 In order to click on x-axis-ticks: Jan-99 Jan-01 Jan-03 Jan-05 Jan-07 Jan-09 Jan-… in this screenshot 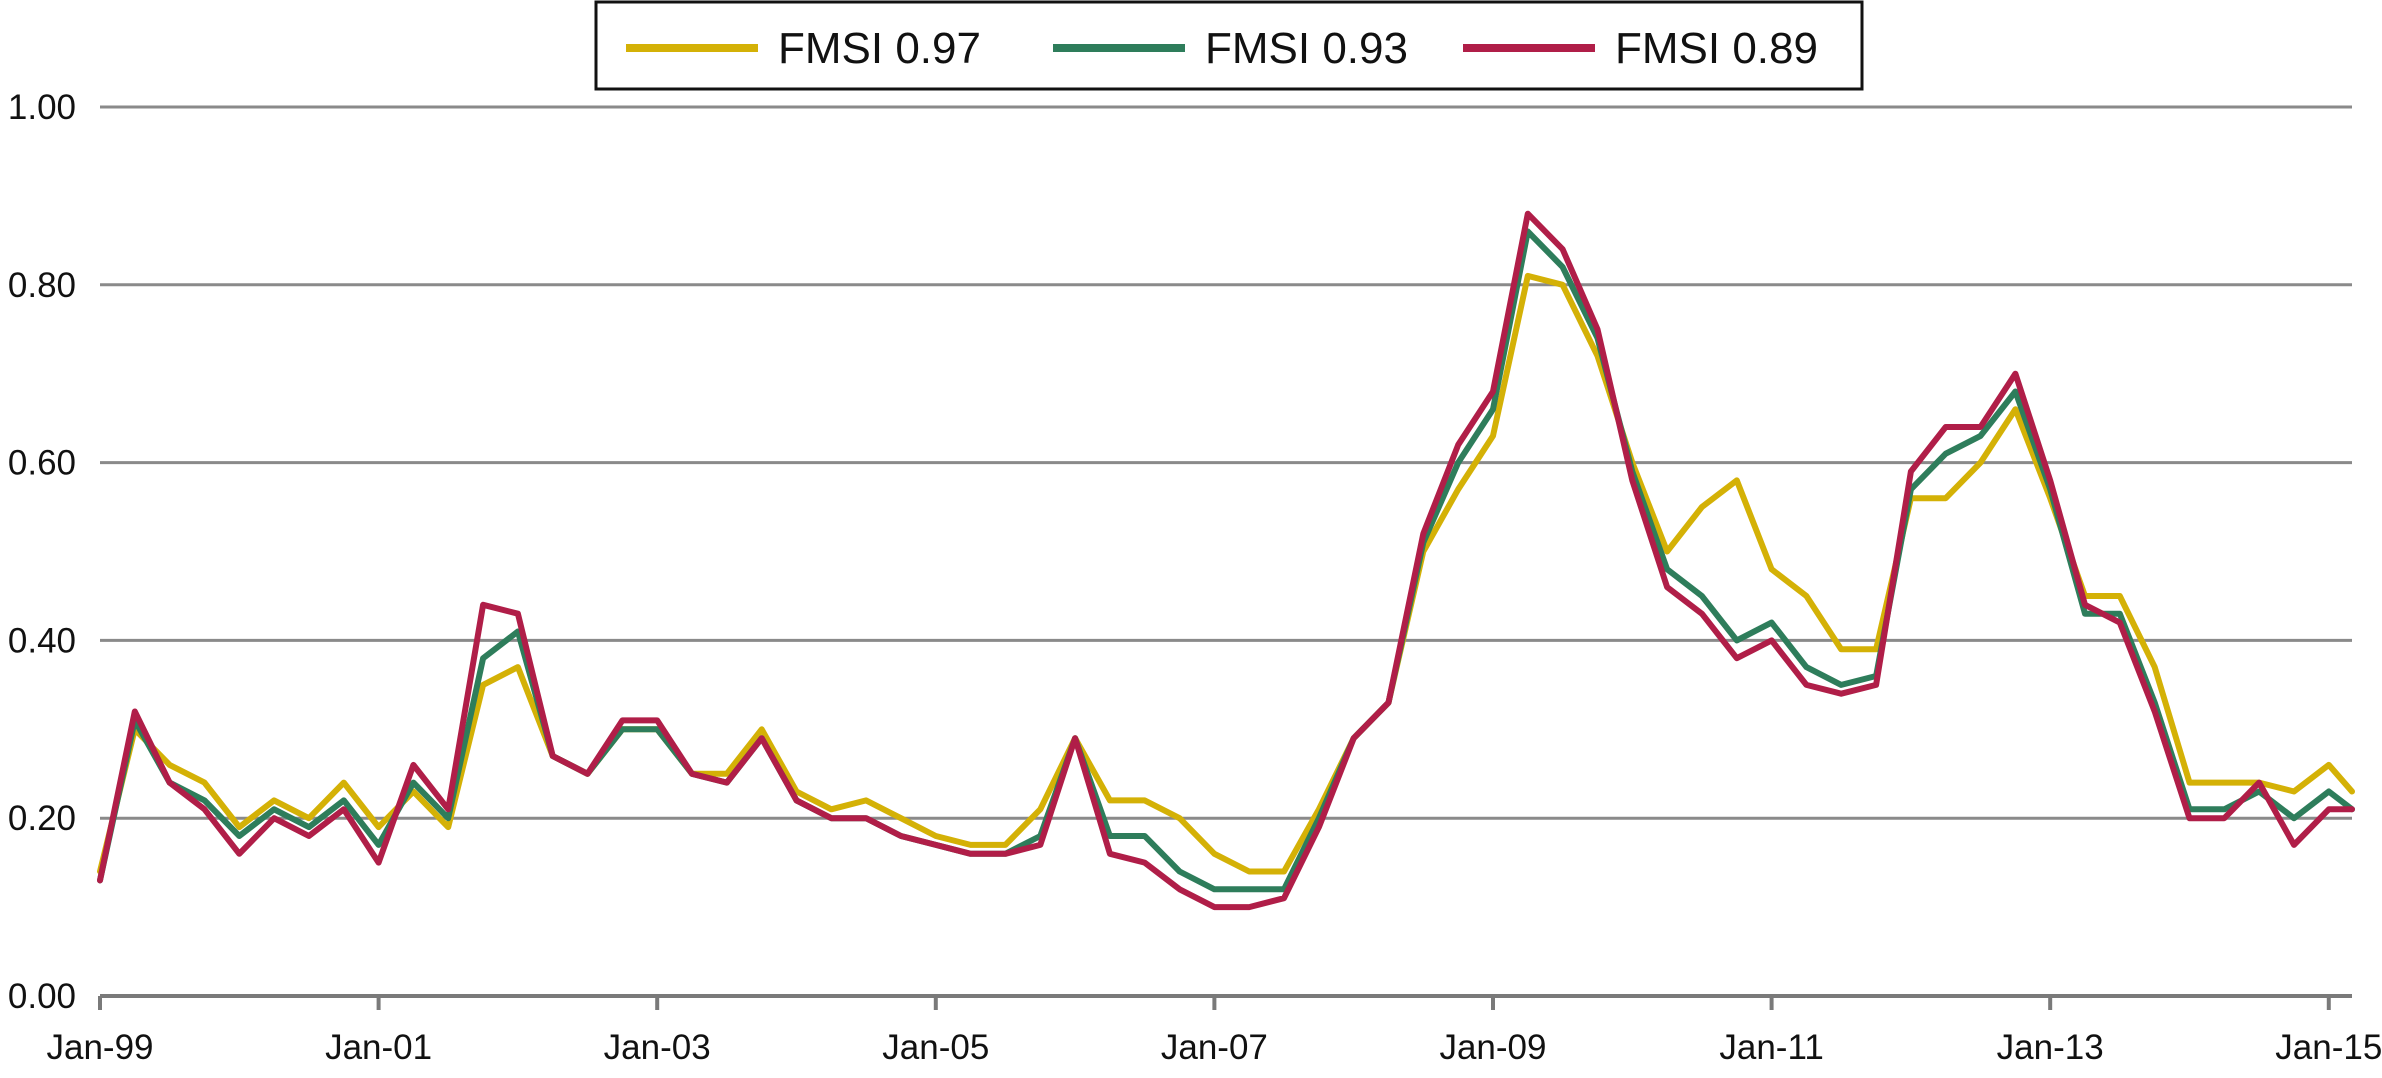, I will do `click(1214, 1031)`.